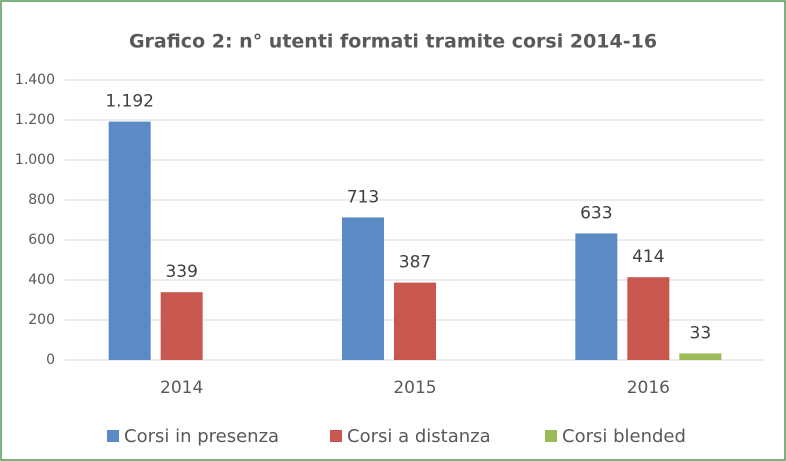 This screenshot has width=786, height=461. Describe the element at coordinates (701, 333) in the screenshot. I see `data-label: 33` at that location.